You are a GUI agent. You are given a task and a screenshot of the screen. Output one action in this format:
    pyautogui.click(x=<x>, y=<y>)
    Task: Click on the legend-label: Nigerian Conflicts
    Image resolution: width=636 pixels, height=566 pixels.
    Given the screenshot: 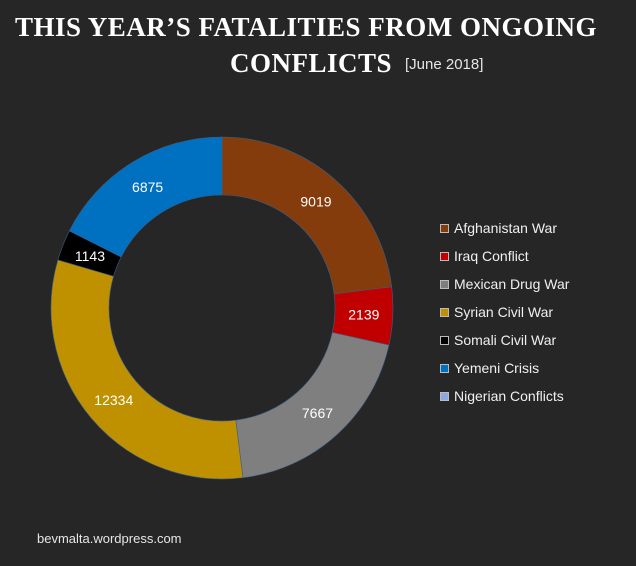 What is the action you would take?
    pyautogui.click(x=509, y=396)
    